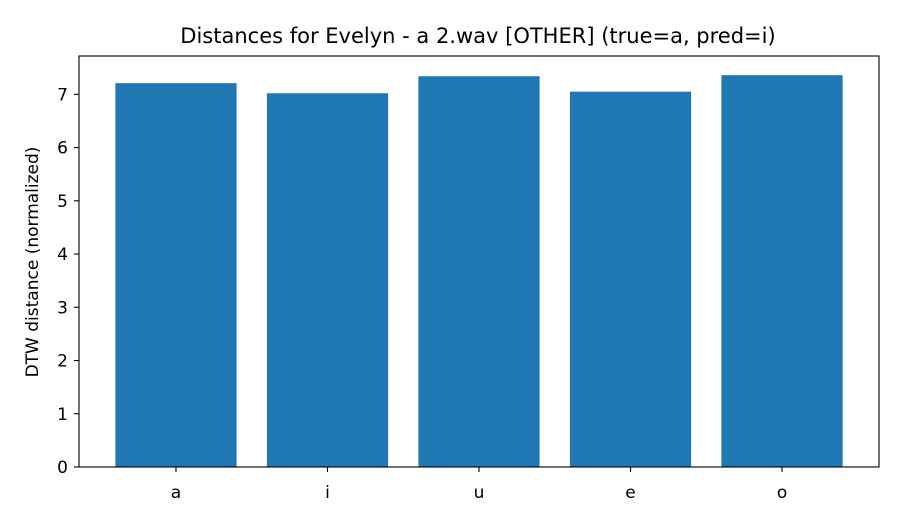 This screenshot has width=900, height=529. I want to click on y-axis-label: DTW distance (normalized), so click(33, 262).